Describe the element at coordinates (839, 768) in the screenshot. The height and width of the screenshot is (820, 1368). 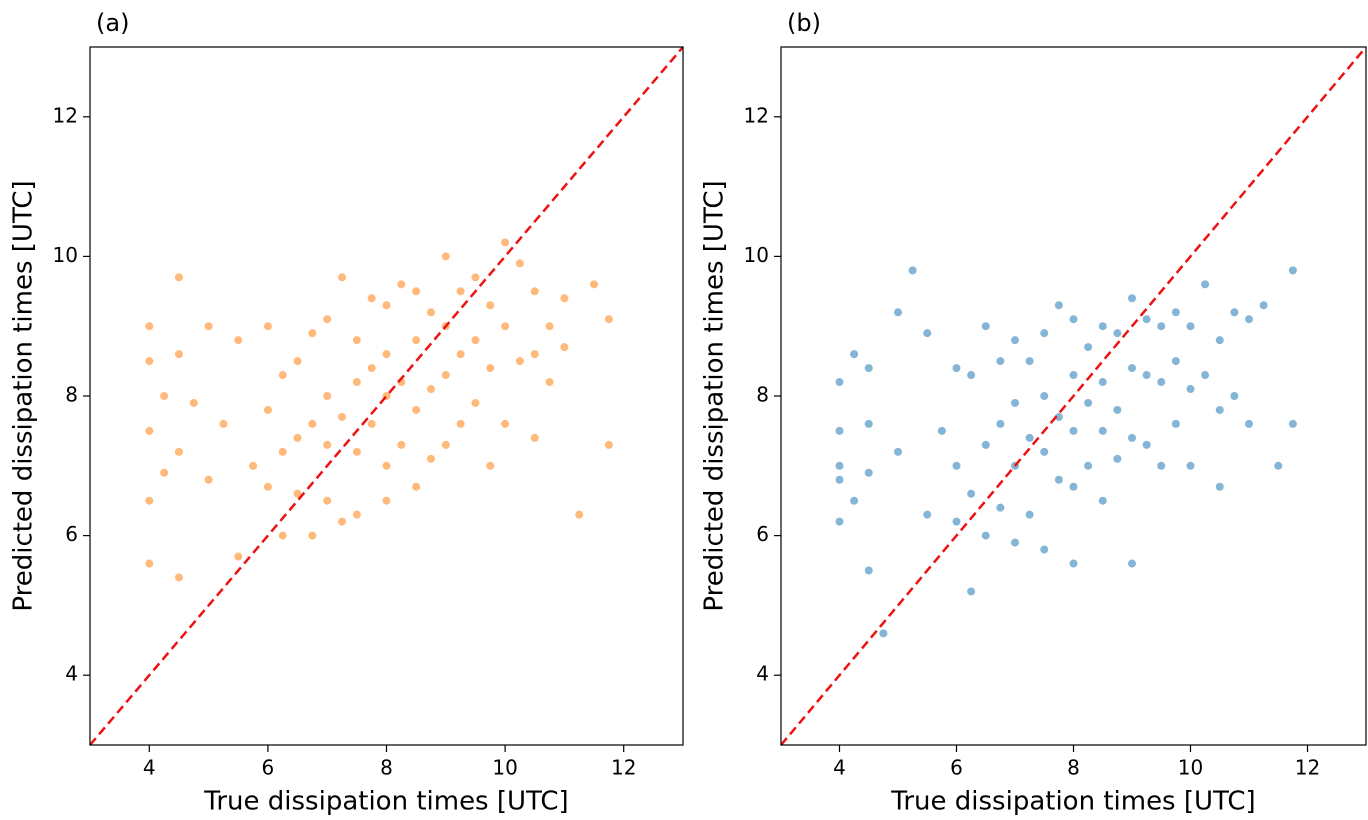
I see `x-tick-label: 4` at that location.